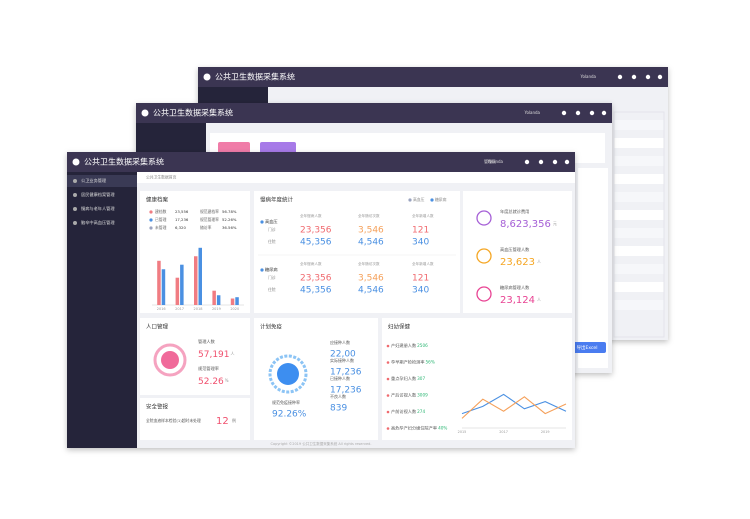  Describe the element at coordinates (408, 362) in the screenshot. I see `item-label: 孕早期产检检测率` at that location.